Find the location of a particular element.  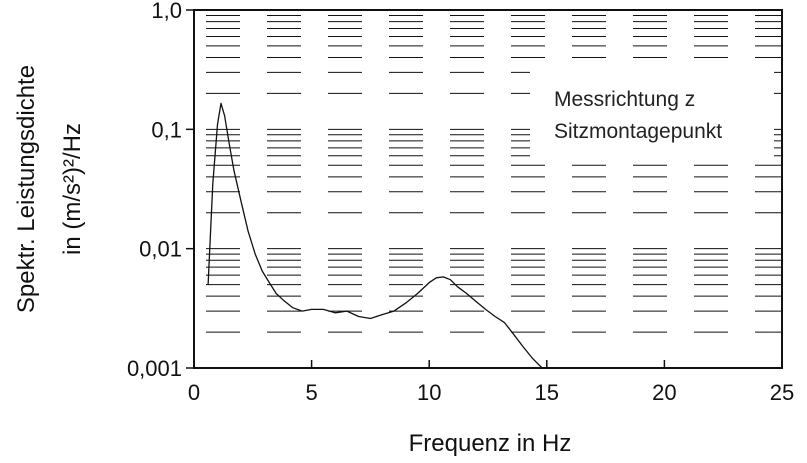

y-axis-title-line-2: in (m/s²)²/Hz is located at coordinates (72, 189).